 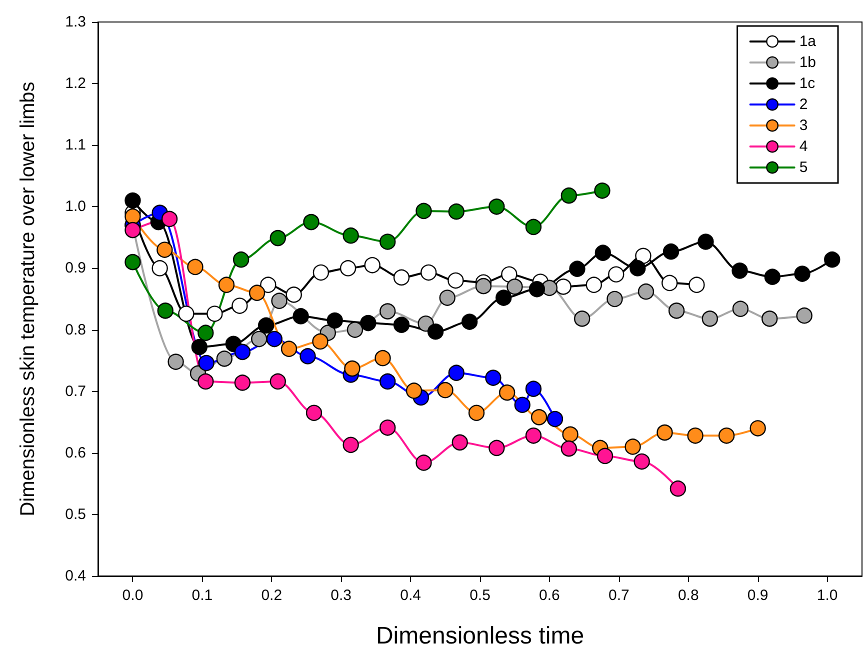 What do you see at coordinates (75, 514) in the screenshot?
I see `y-tick-label: 0.5` at bounding box center [75, 514].